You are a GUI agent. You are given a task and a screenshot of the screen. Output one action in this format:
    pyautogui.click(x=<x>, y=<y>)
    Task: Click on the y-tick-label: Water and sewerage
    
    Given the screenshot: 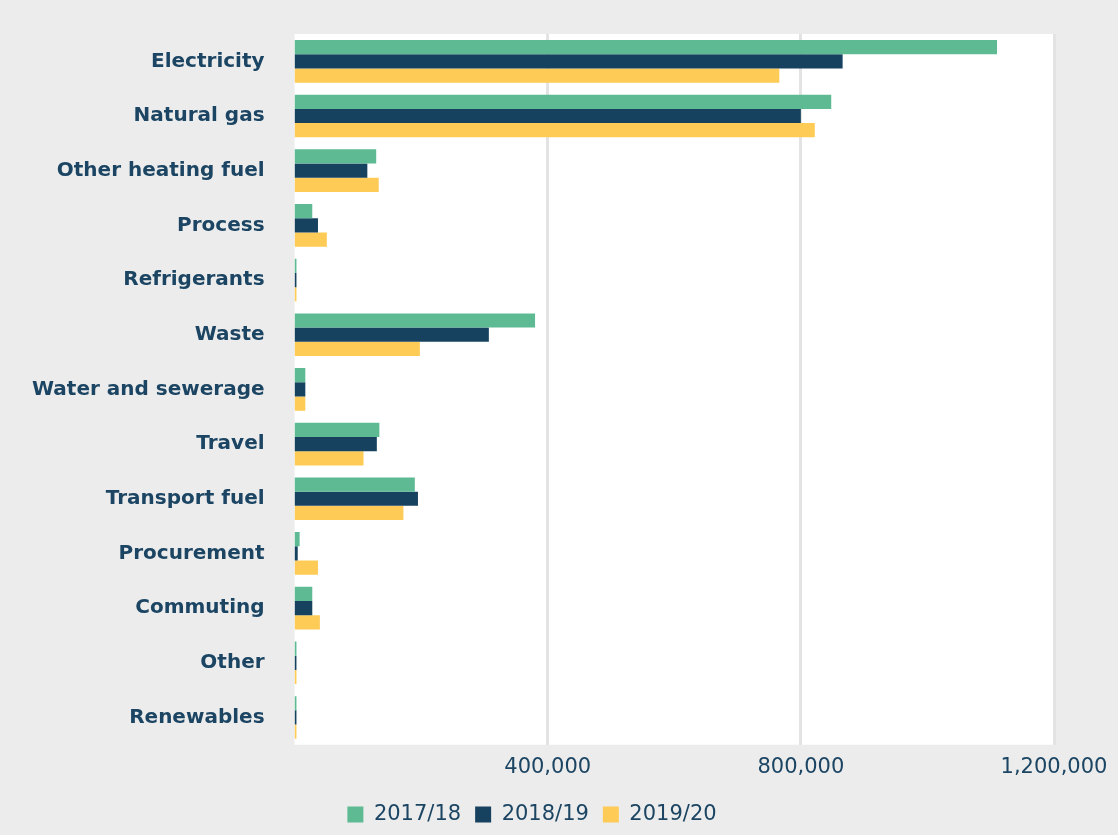 What is the action you would take?
    pyautogui.click(x=148, y=387)
    